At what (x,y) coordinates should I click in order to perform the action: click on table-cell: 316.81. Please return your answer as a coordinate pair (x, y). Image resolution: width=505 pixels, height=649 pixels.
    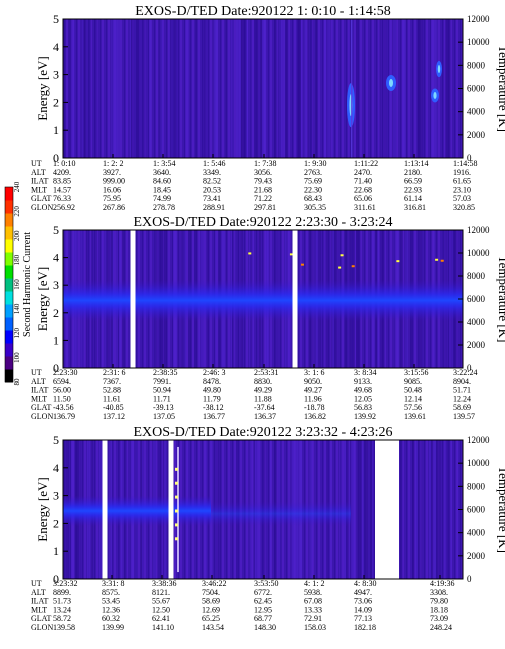
    Looking at the image, I should click on (415, 207).